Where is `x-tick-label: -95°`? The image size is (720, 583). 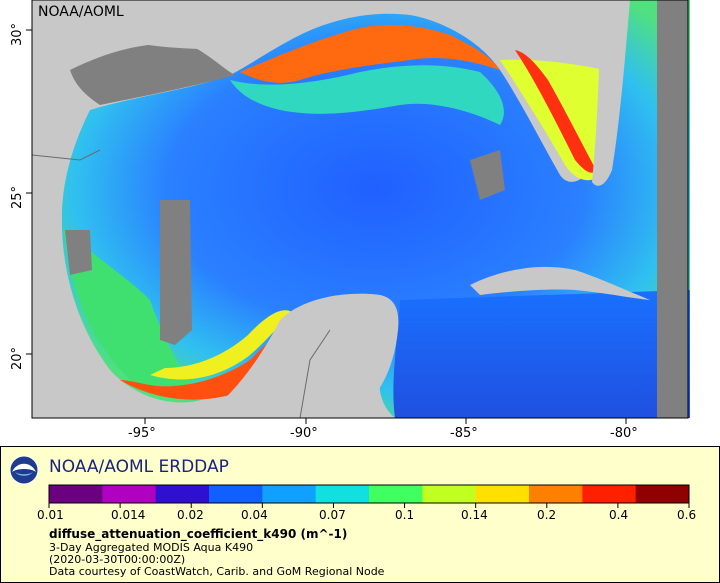
x-tick-label: -95° is located at coordinates (142, 433).